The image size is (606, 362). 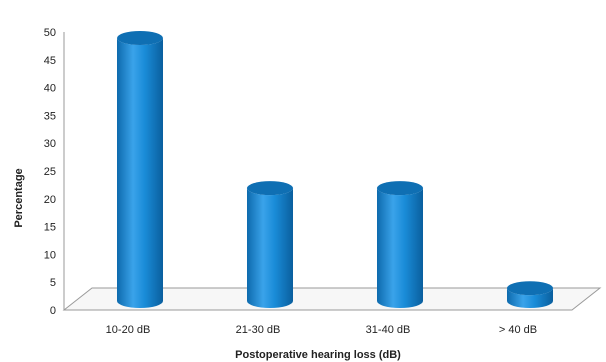 I want to click on x-tick-label: > 40 dB, so click(x=518, y=330).